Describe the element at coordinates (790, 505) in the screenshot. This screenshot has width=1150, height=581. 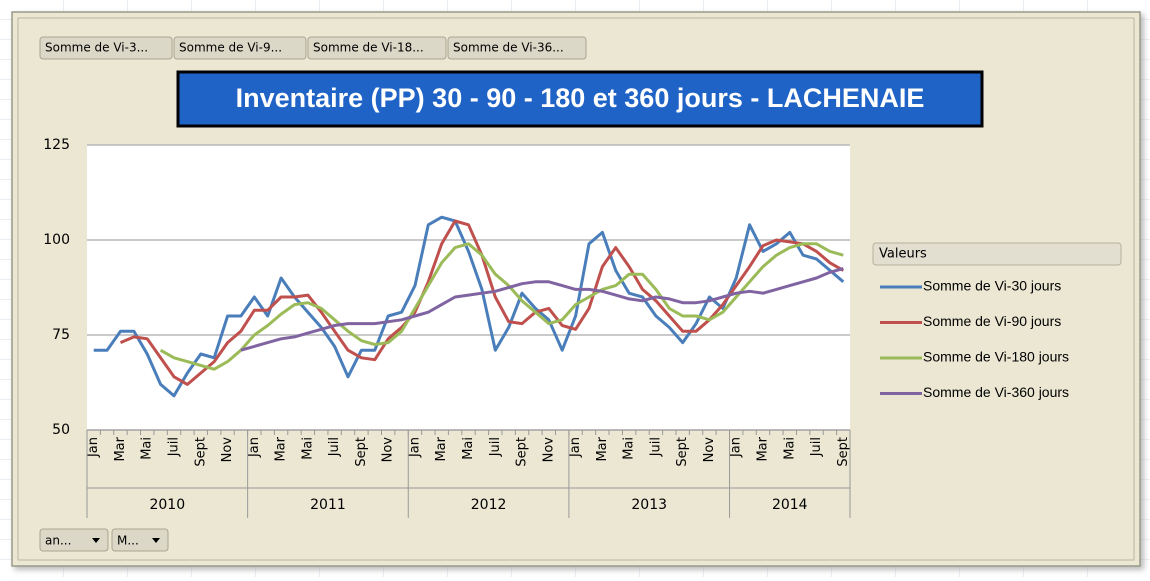
I see `year-label: 2014` at that location.